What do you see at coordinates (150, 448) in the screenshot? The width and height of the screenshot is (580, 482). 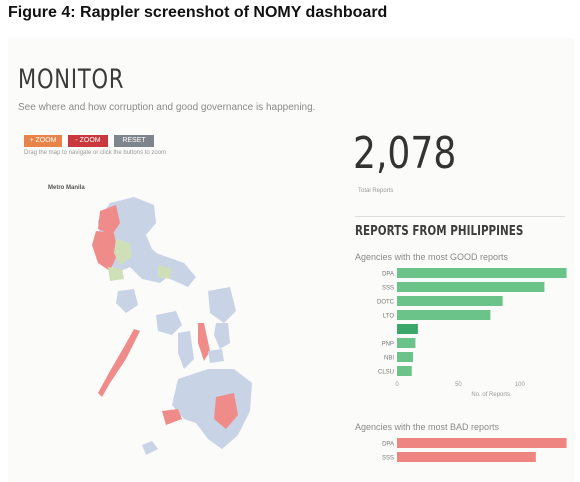 I see `map-region-sulu` at bounding box center [150, 448].